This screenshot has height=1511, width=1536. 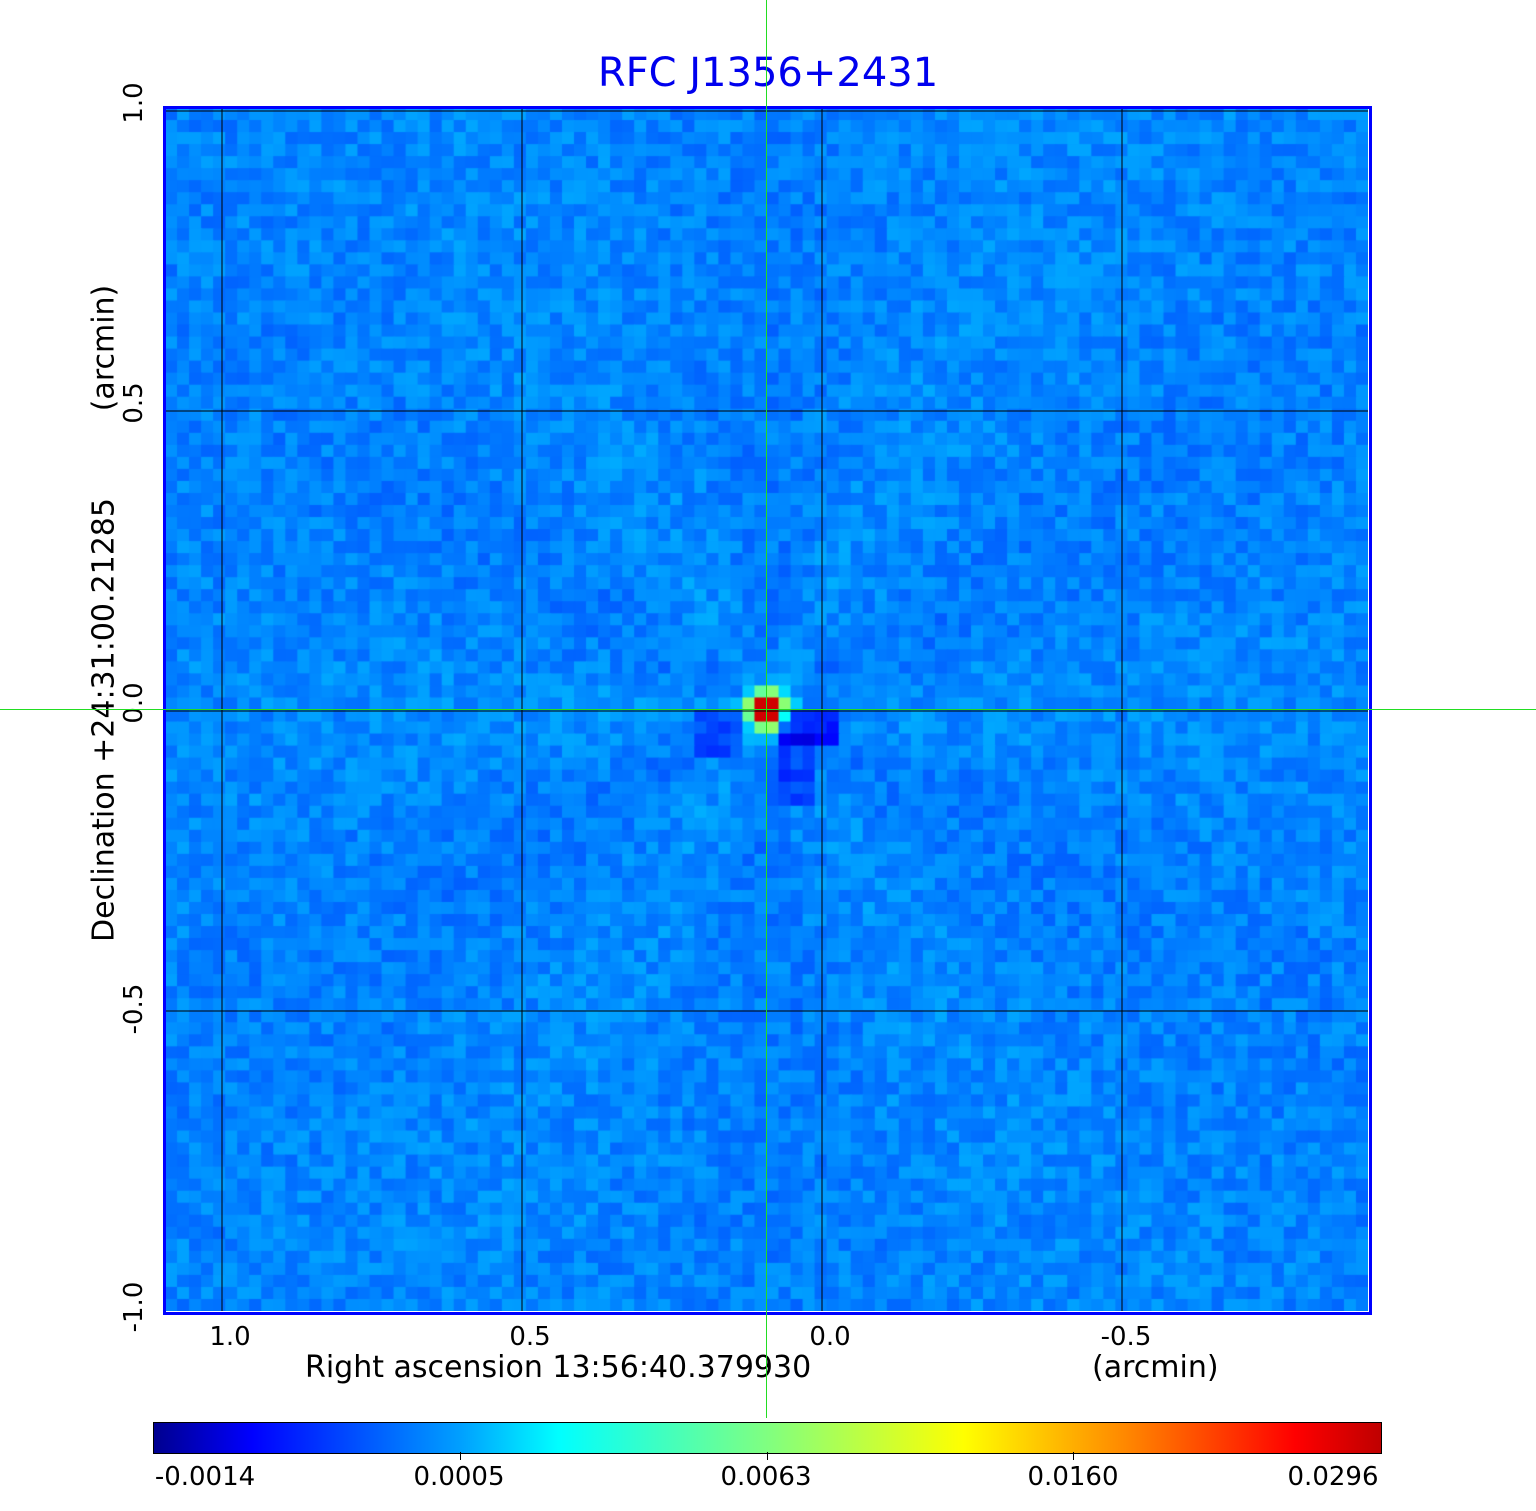 I want to click on x-tick-label: 0.5, so click(x=530, y=1337).